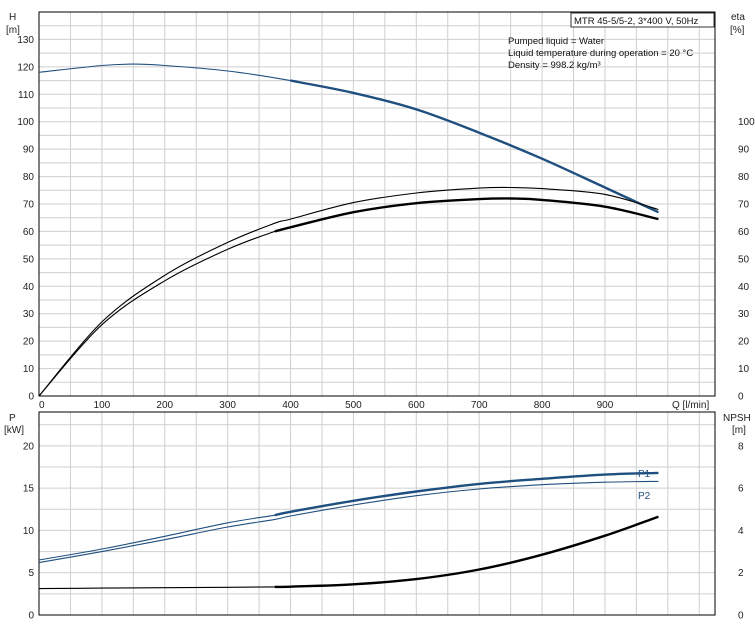 The width and height of the screenshot is (755, 631). Describe the element at coordinates (744, 177) in the screenshot. I see `y-right-tick-label: 80` at that location.